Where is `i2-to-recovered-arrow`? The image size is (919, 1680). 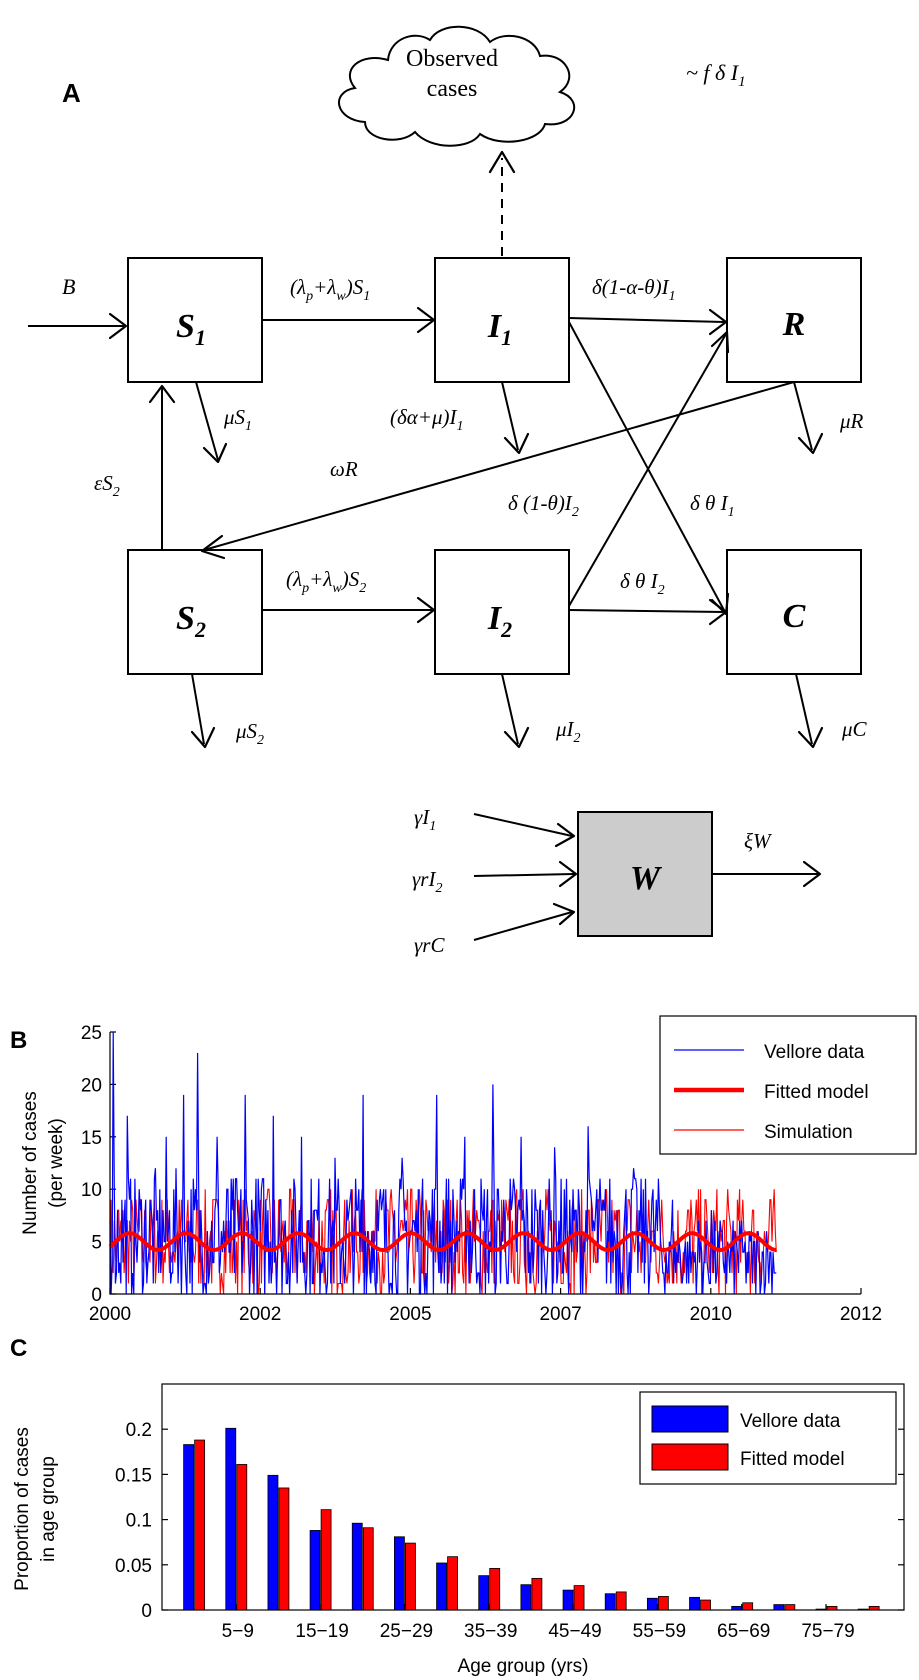
i2-to-recovered-arrow is located at coordinates (649, 468).